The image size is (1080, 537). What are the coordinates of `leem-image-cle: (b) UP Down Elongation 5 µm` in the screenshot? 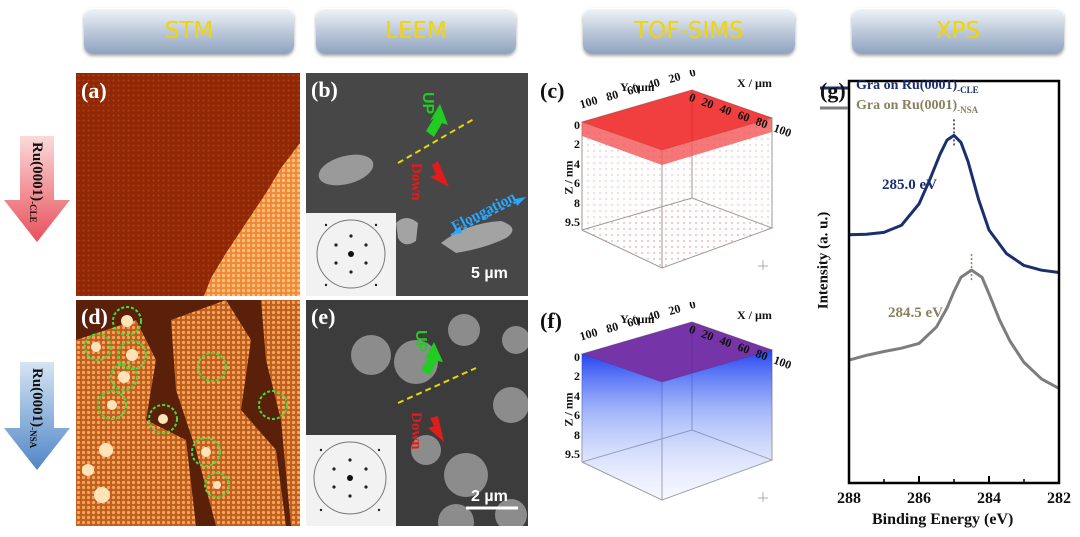 It's located at (417, 184).